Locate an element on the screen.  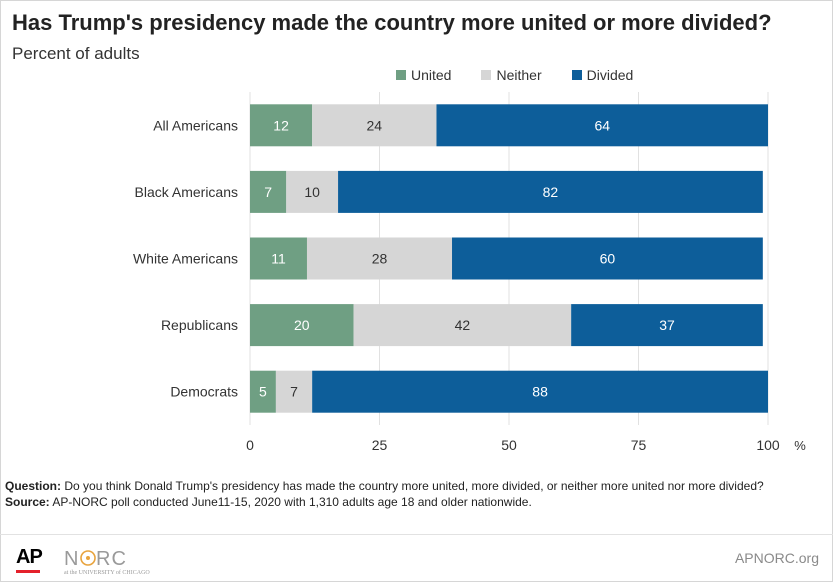
legend-swatch-divided is located at coordinates (576, 75).